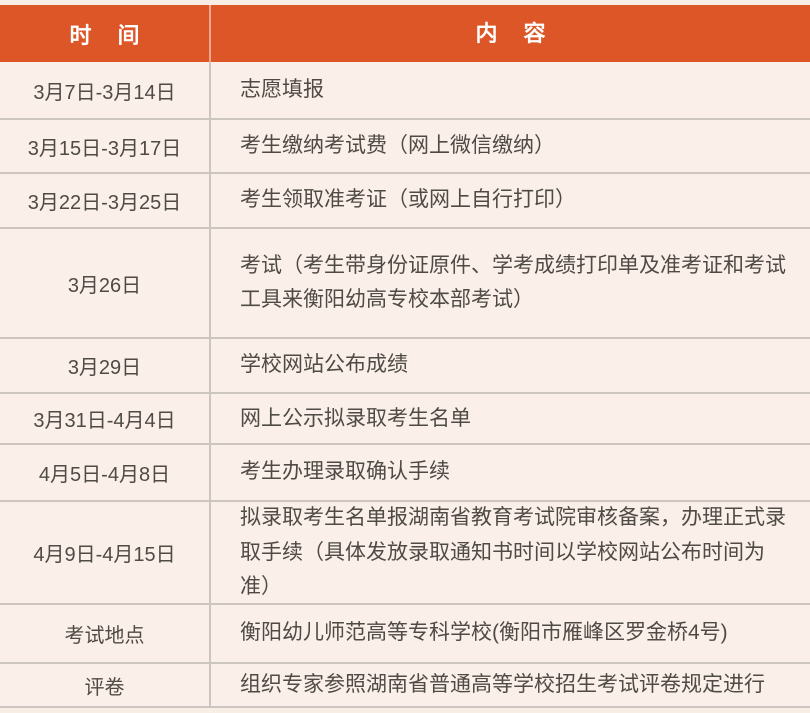  What do you see at coordinates (105, 90) in the screenshot?
I see `row-time: 3月7日-3月14日` at bounding box center [105, 90].